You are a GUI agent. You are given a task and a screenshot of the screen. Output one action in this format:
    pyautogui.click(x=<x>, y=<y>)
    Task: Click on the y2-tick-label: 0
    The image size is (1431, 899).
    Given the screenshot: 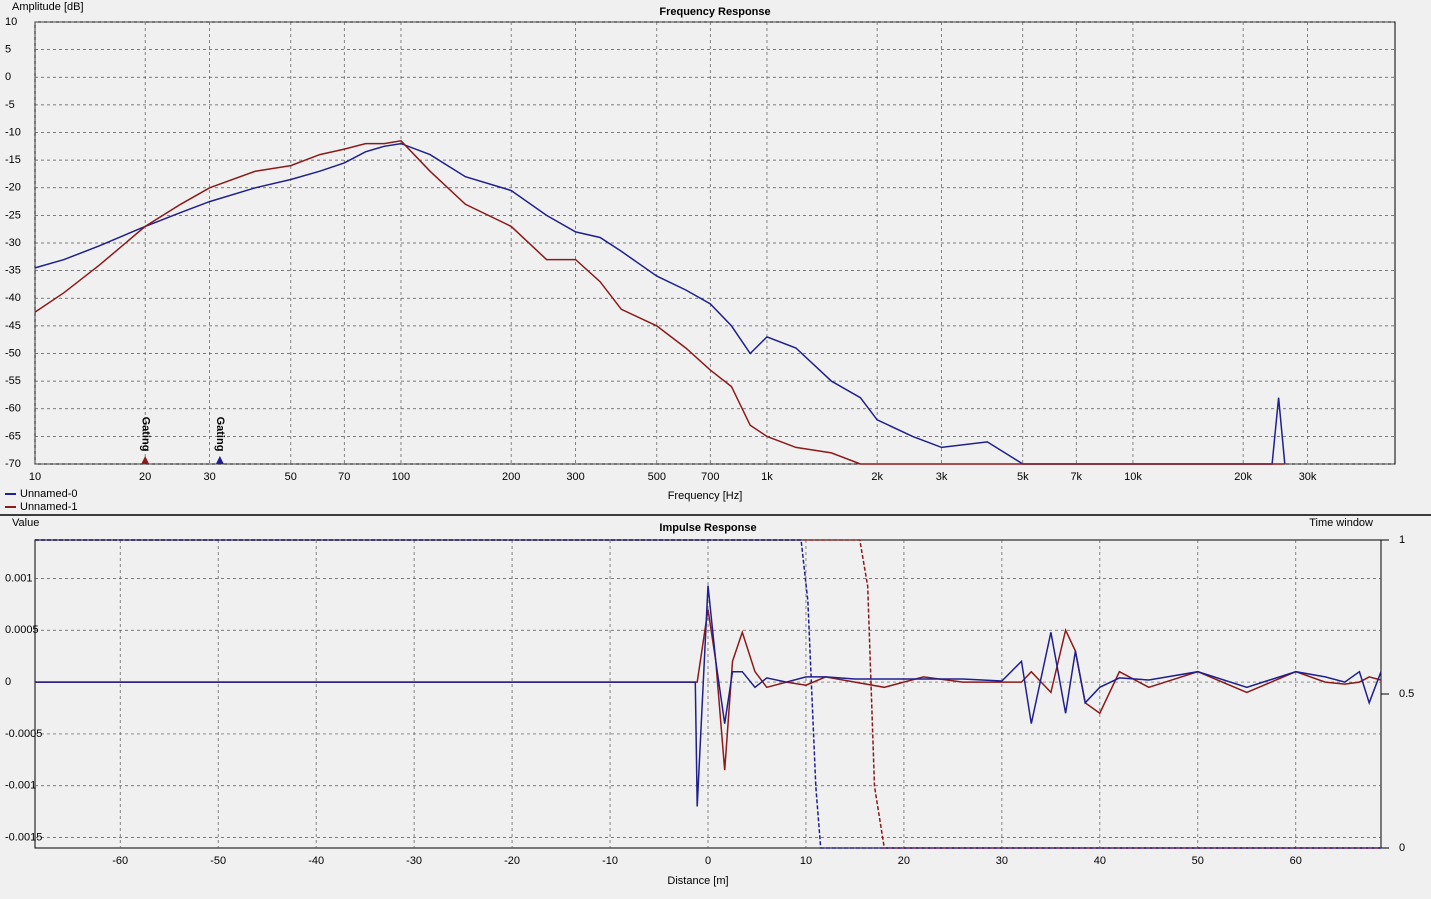 What is the action you would take?
    pyautogui.click(x=1402, y=848)
    